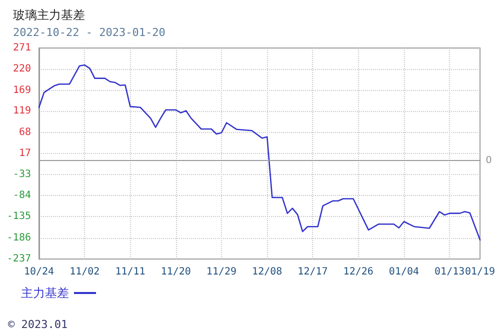 The width and height of the screenshot is (499, 336). Describe the element at coordinates (130, 272) in the screenshot. I see `x-tick-label: 11/11` at that location.